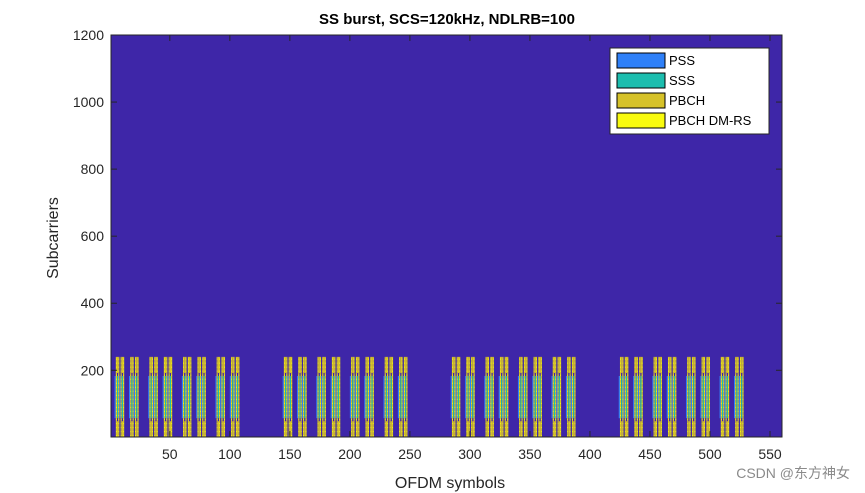 This screenshot has width=865, height=493. What do you see at coordinates (53, 238) in the screenshot?
I see `y-axis-label: Subcarriers` at bounding box center [53, 238].